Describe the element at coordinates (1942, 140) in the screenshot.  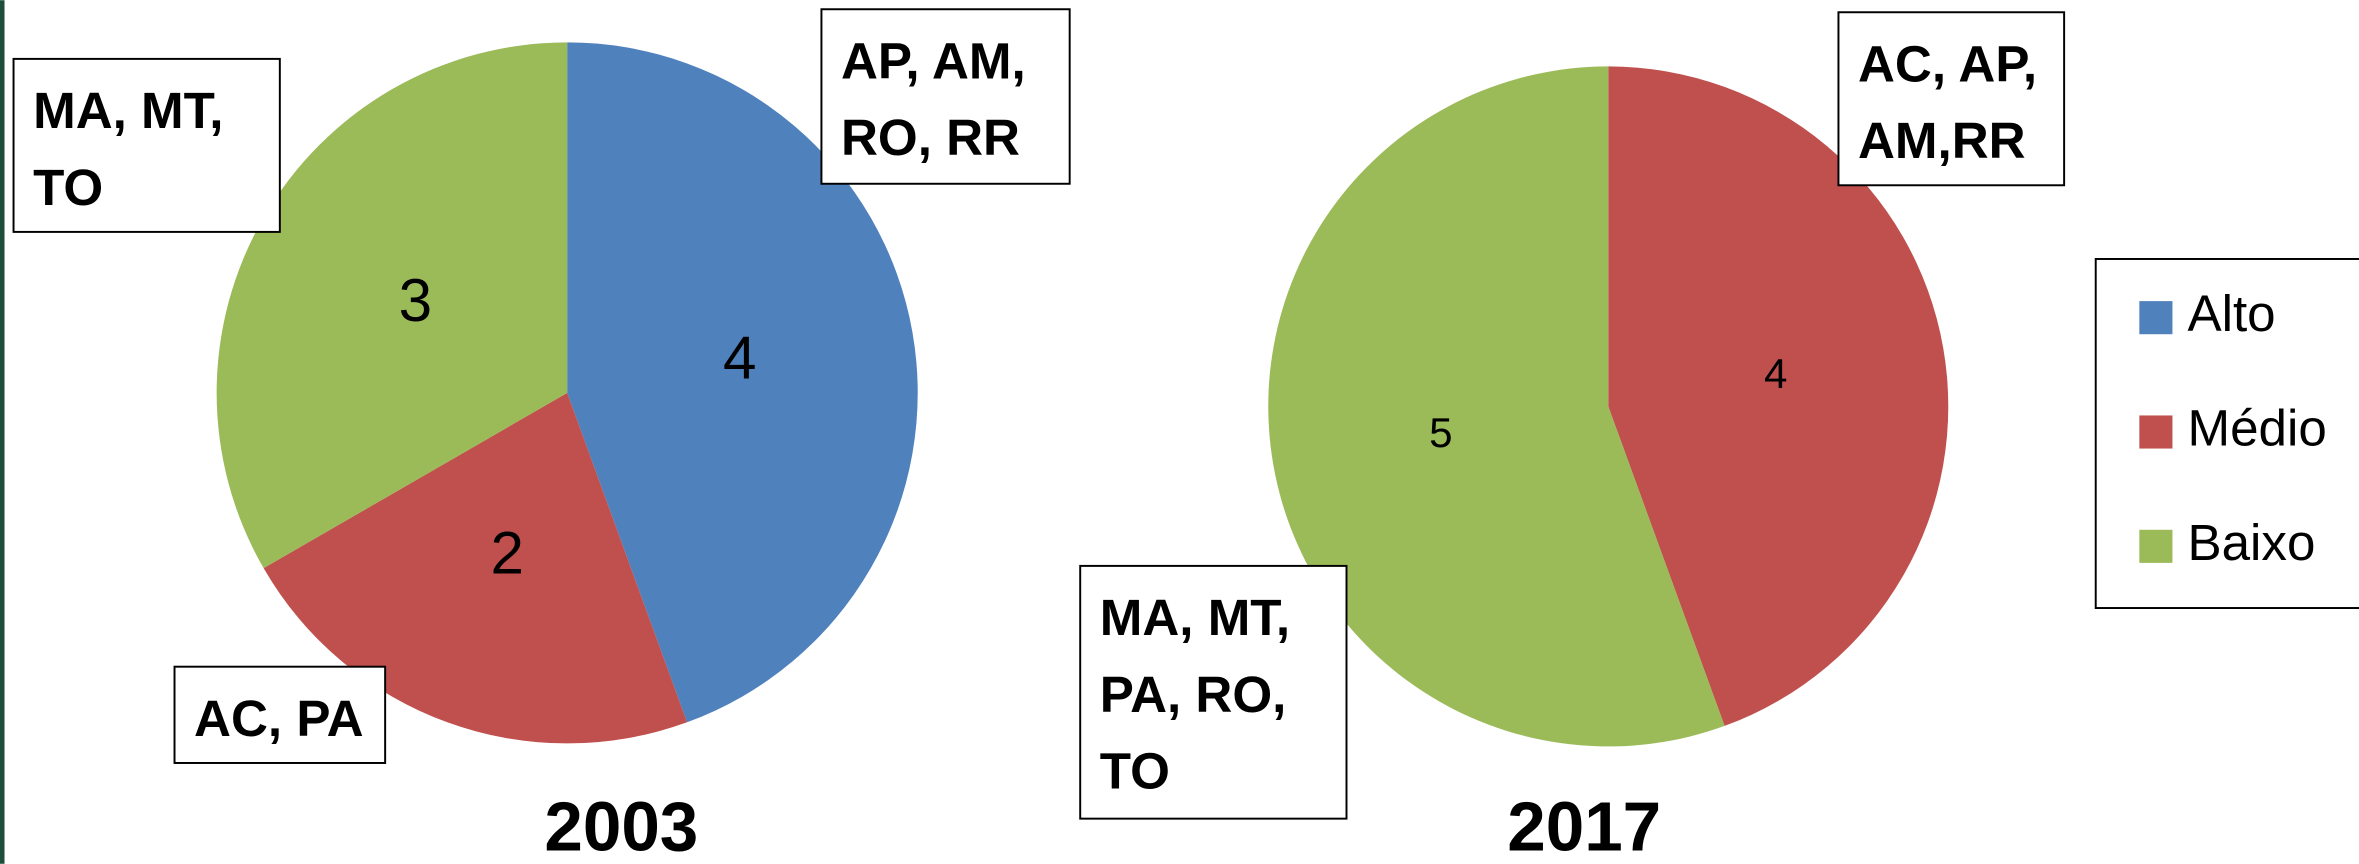
I see `annotation-line: AM,RR` at that location.